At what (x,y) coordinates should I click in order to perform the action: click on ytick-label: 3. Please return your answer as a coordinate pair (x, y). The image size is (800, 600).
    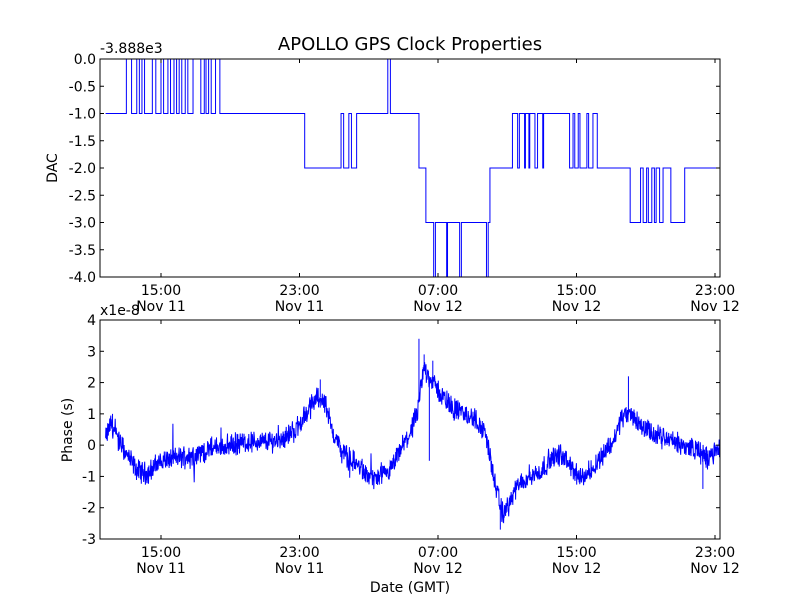
    Looking at the image, I should click on (91, 352).